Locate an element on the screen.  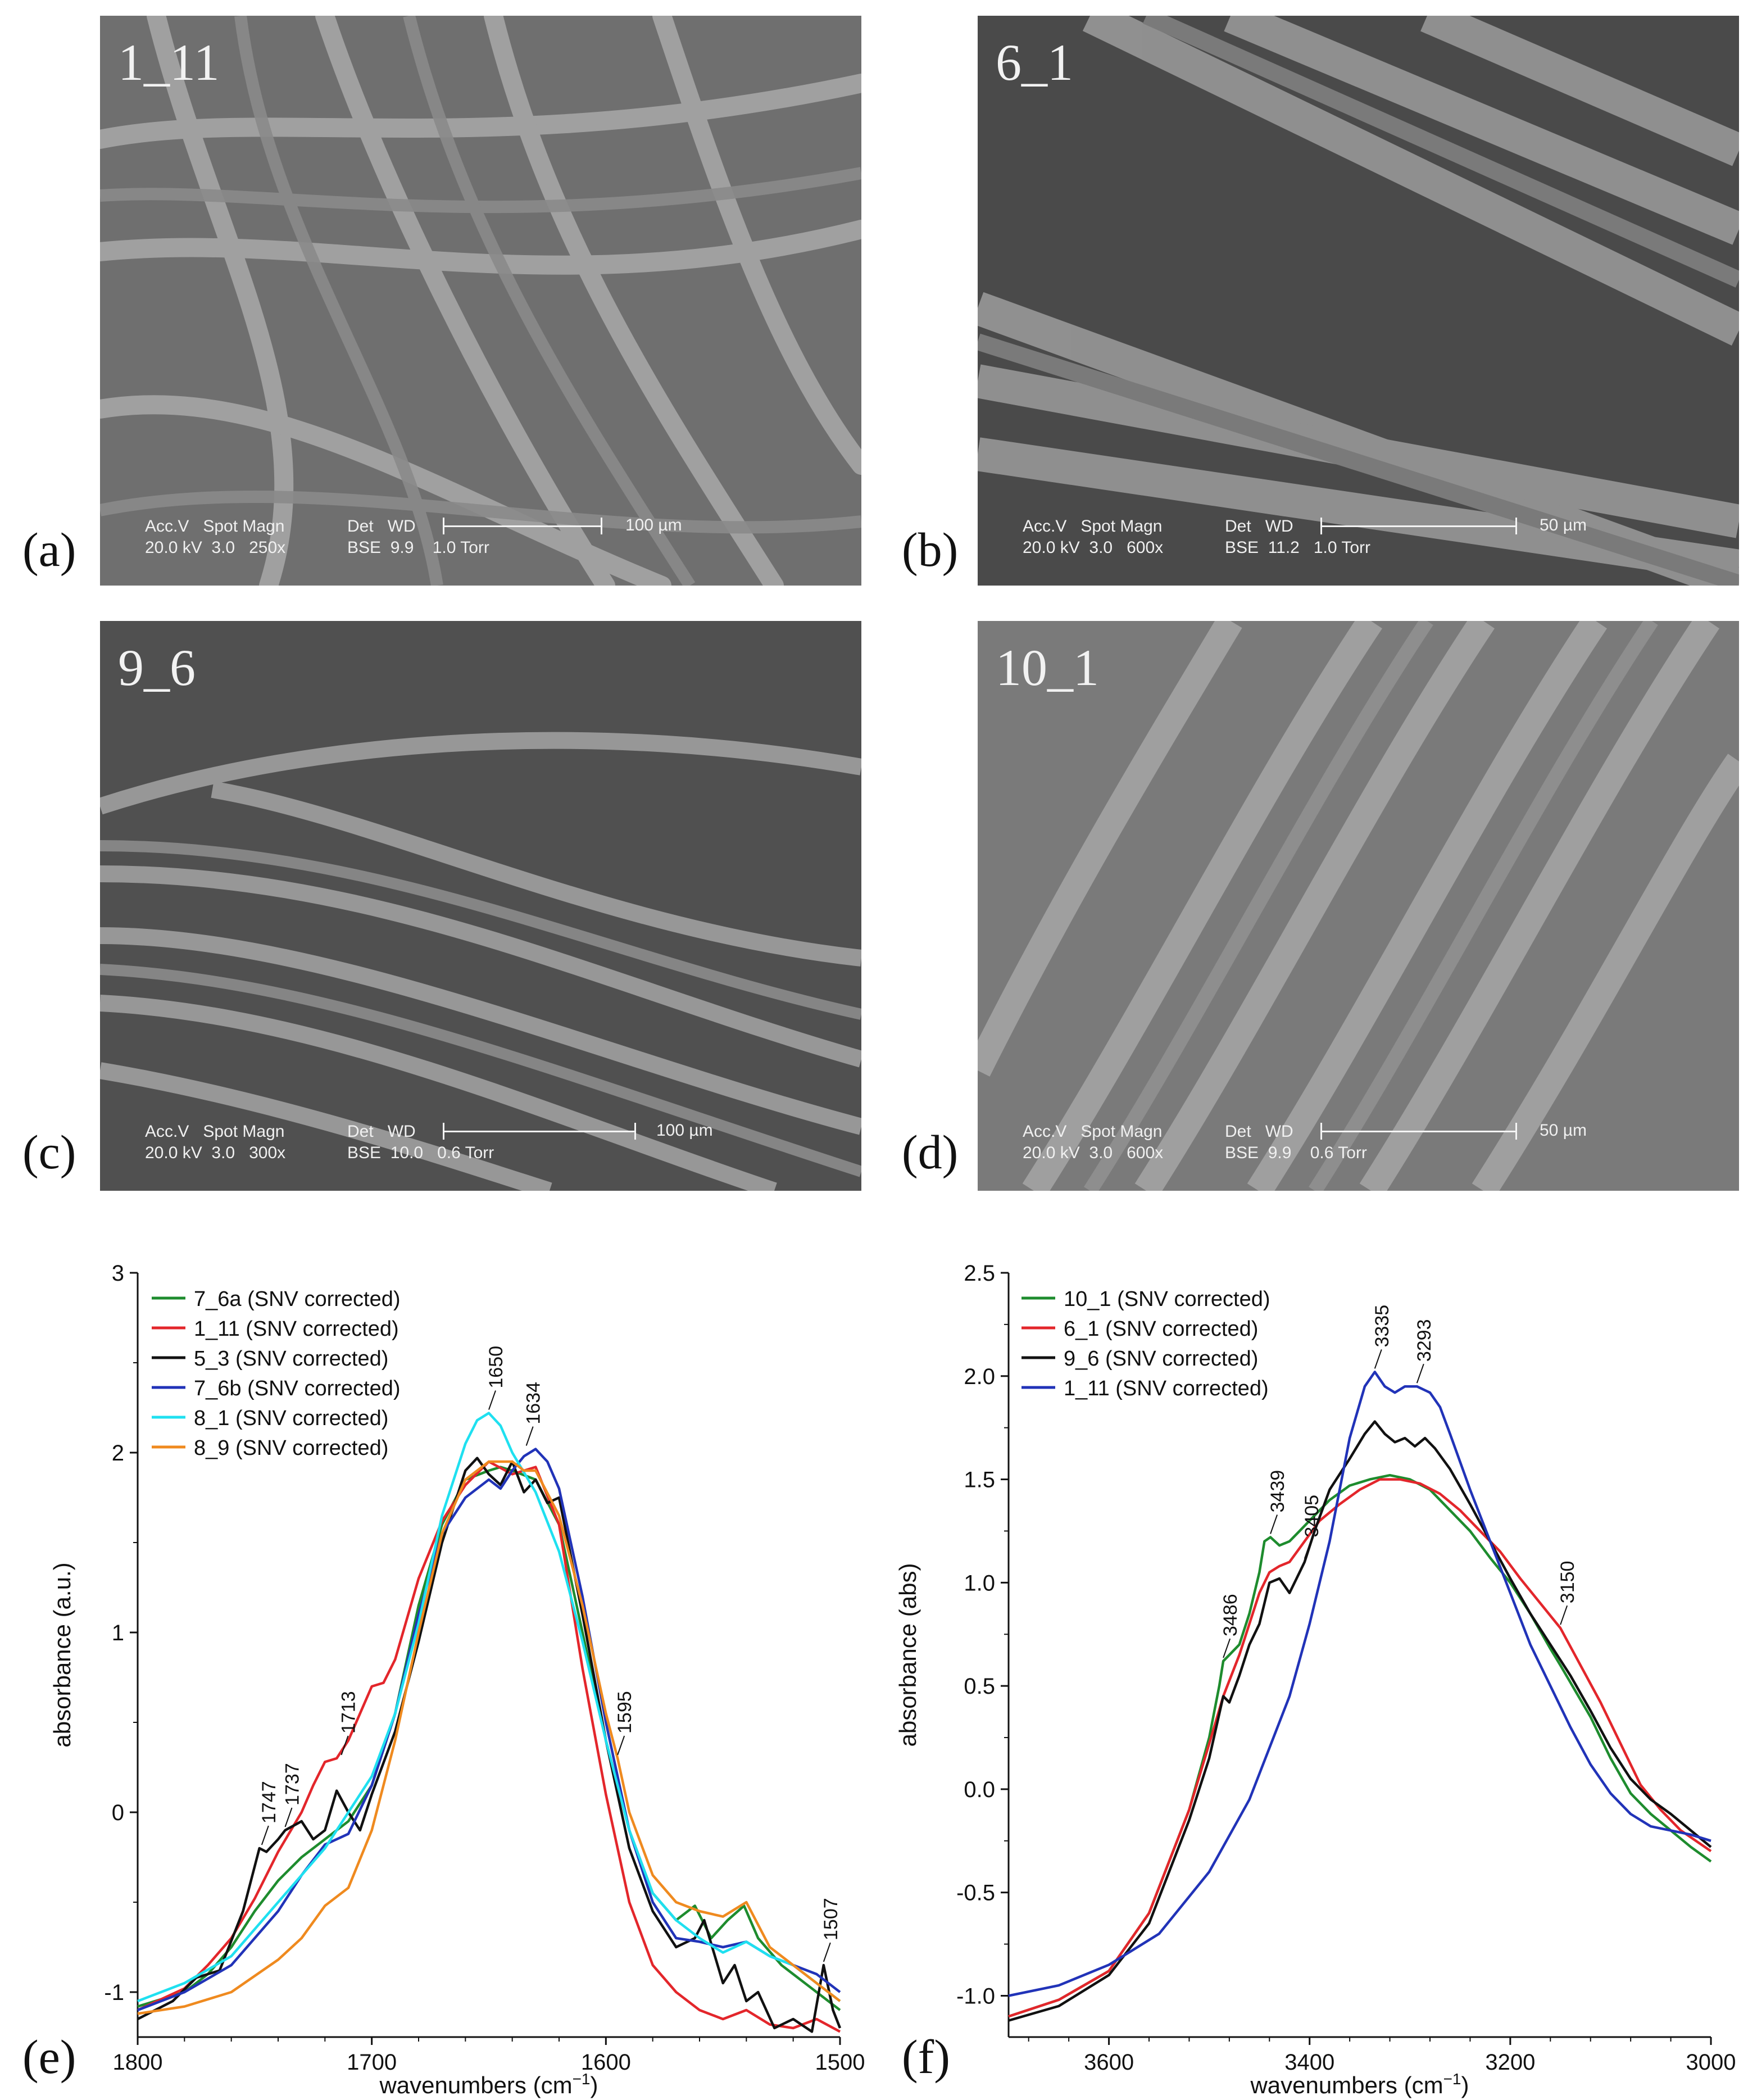
y-tick-label: 1 is located at coordinates (118, 1633).